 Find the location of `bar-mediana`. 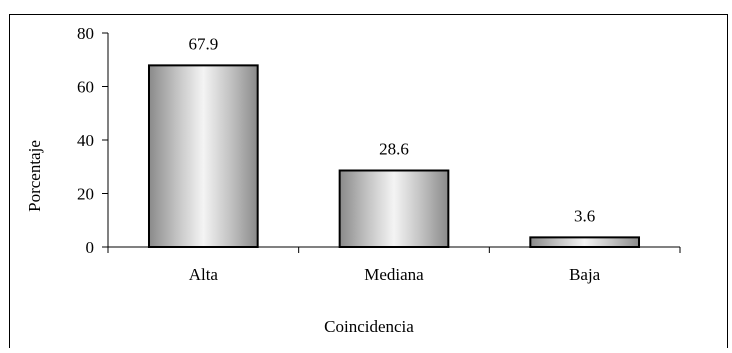

bar-mediana is located at coordinates (394, 208).